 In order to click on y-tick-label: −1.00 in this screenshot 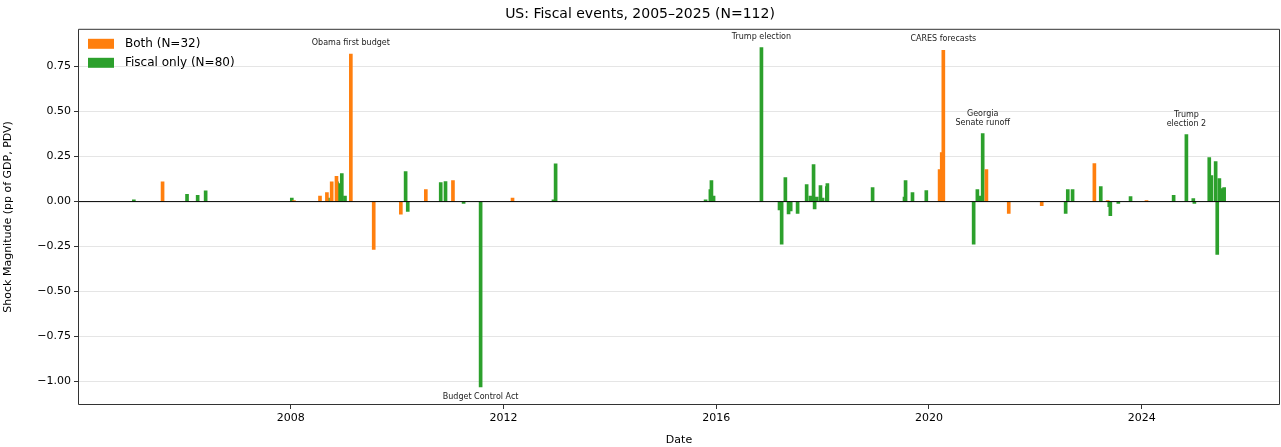, I will do `click(54, 381)`.